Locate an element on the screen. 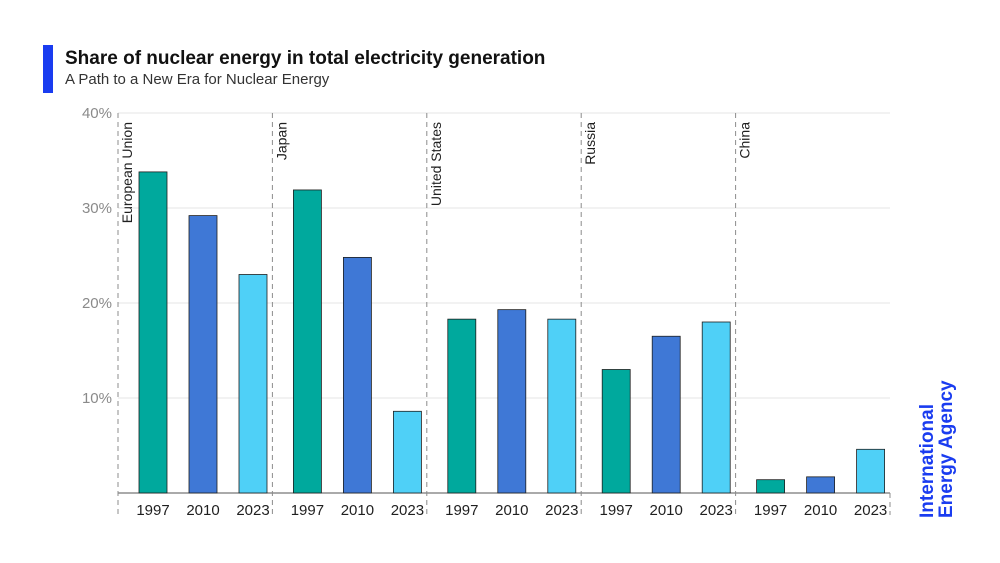 This screenshot has height=563, width=1000. chart-subtitle: A Path to a New Era for Nuclear Energy is located at coordinates (197, 79).